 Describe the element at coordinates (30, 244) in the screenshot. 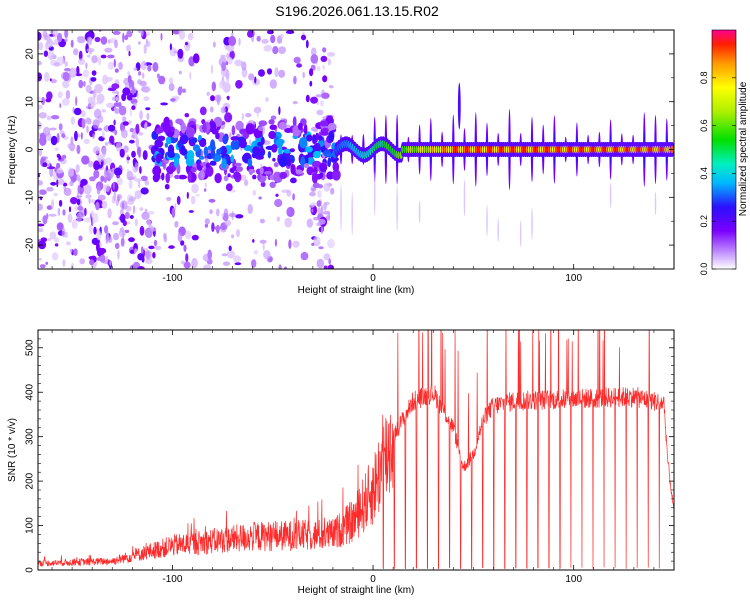

I see `spectrogram-y-tick-label: -20` at that location.